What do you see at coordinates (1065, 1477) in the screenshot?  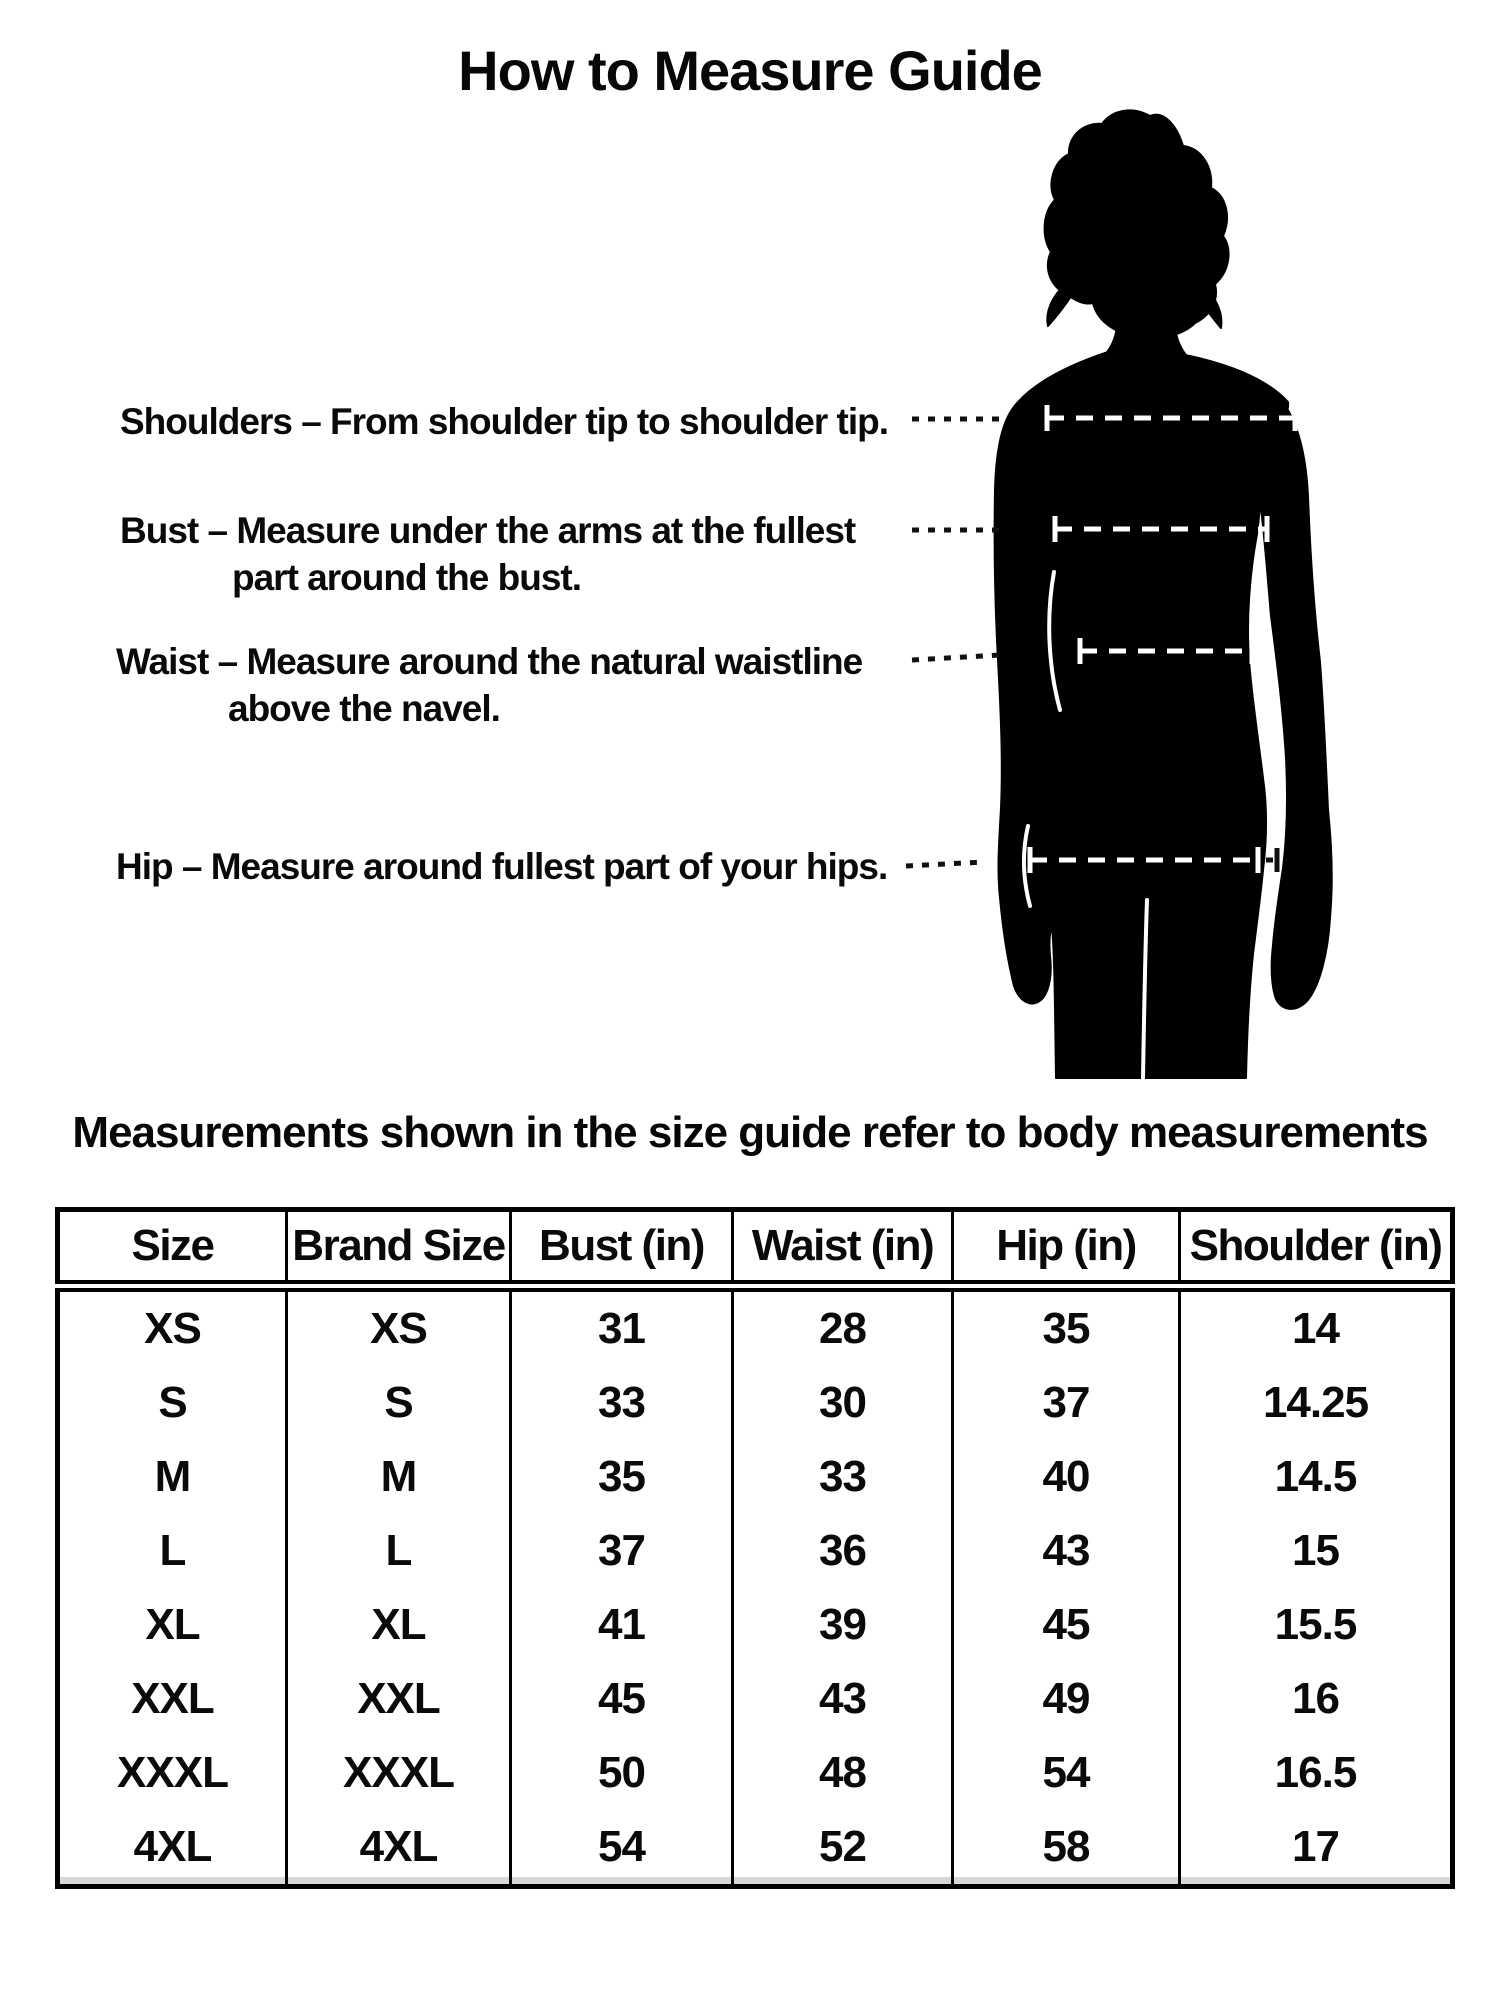 I see `table-cell: 40` at bounding box center [1065, 1477].